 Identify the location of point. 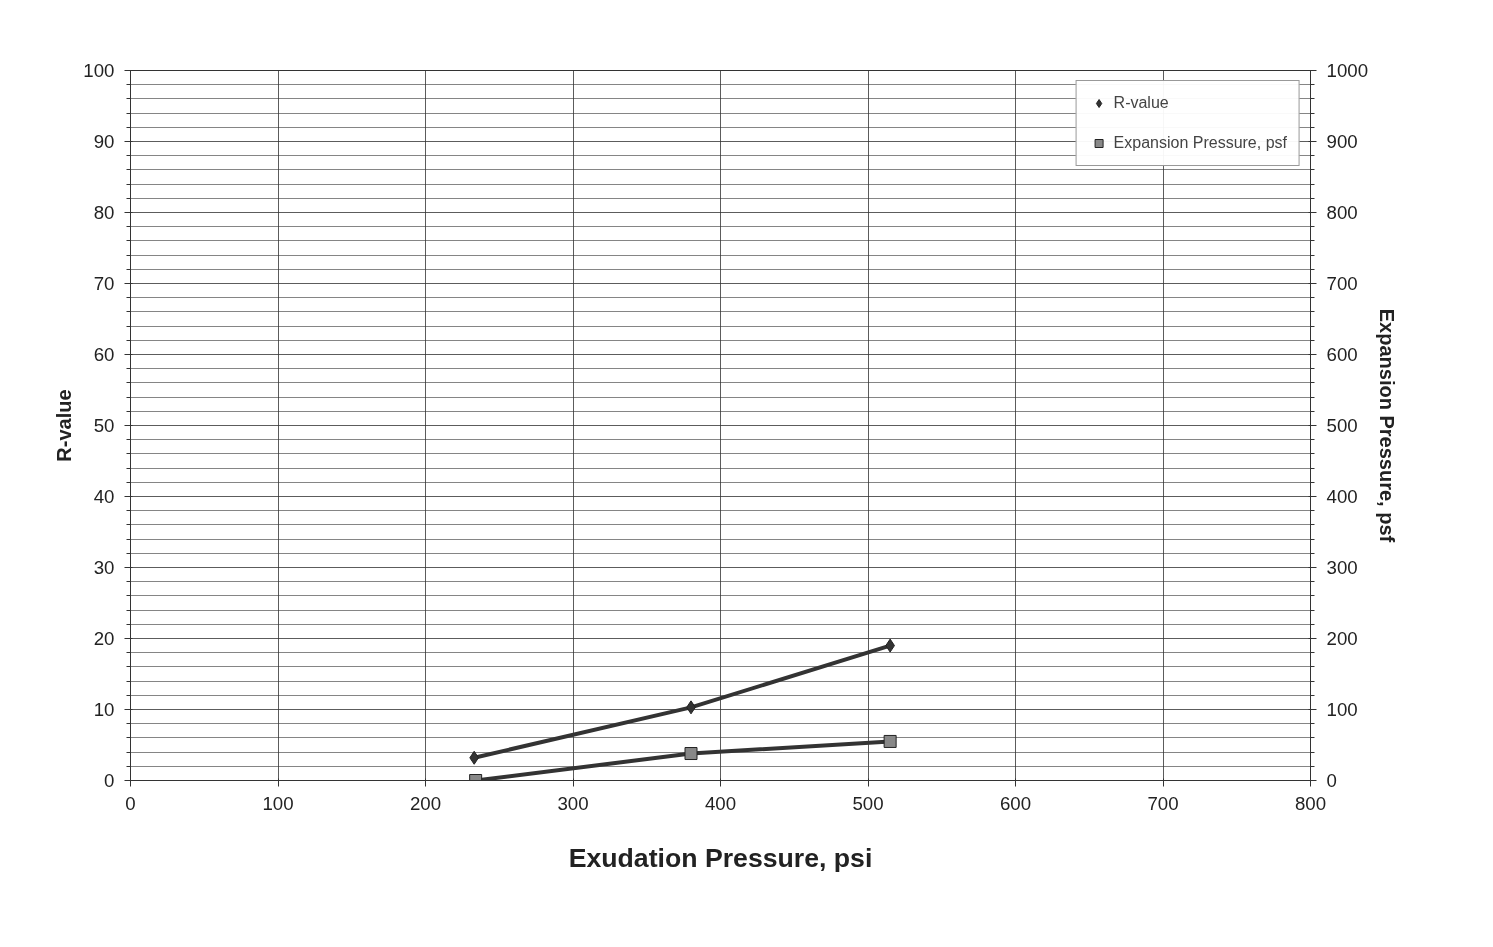
(474, 757).